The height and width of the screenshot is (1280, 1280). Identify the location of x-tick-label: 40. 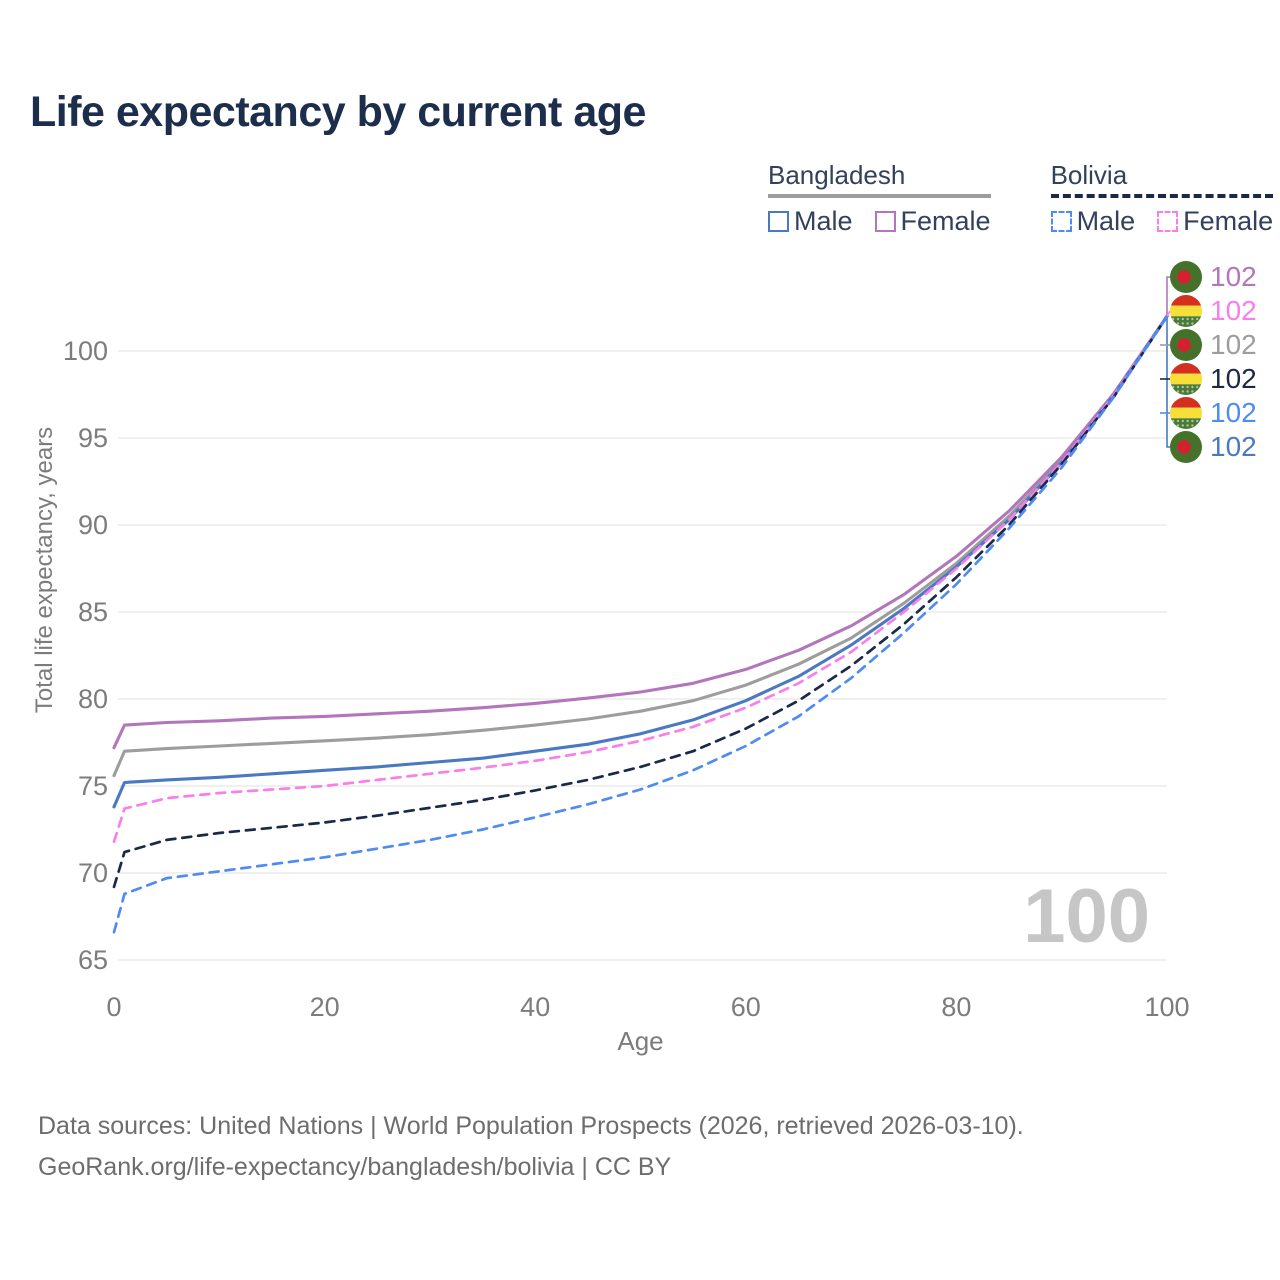
(535, 1007).